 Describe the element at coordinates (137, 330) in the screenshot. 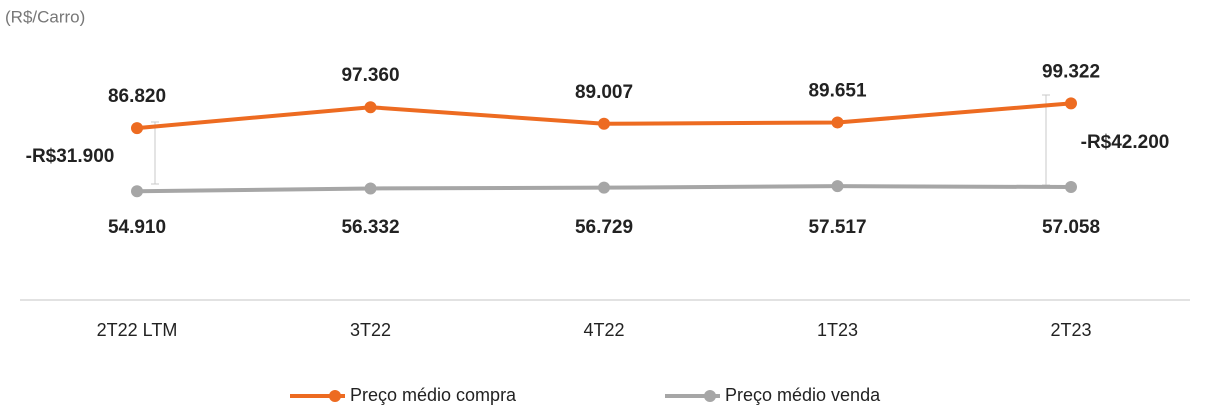

I see `x-tick-label: 2T22 LTM` at that location.